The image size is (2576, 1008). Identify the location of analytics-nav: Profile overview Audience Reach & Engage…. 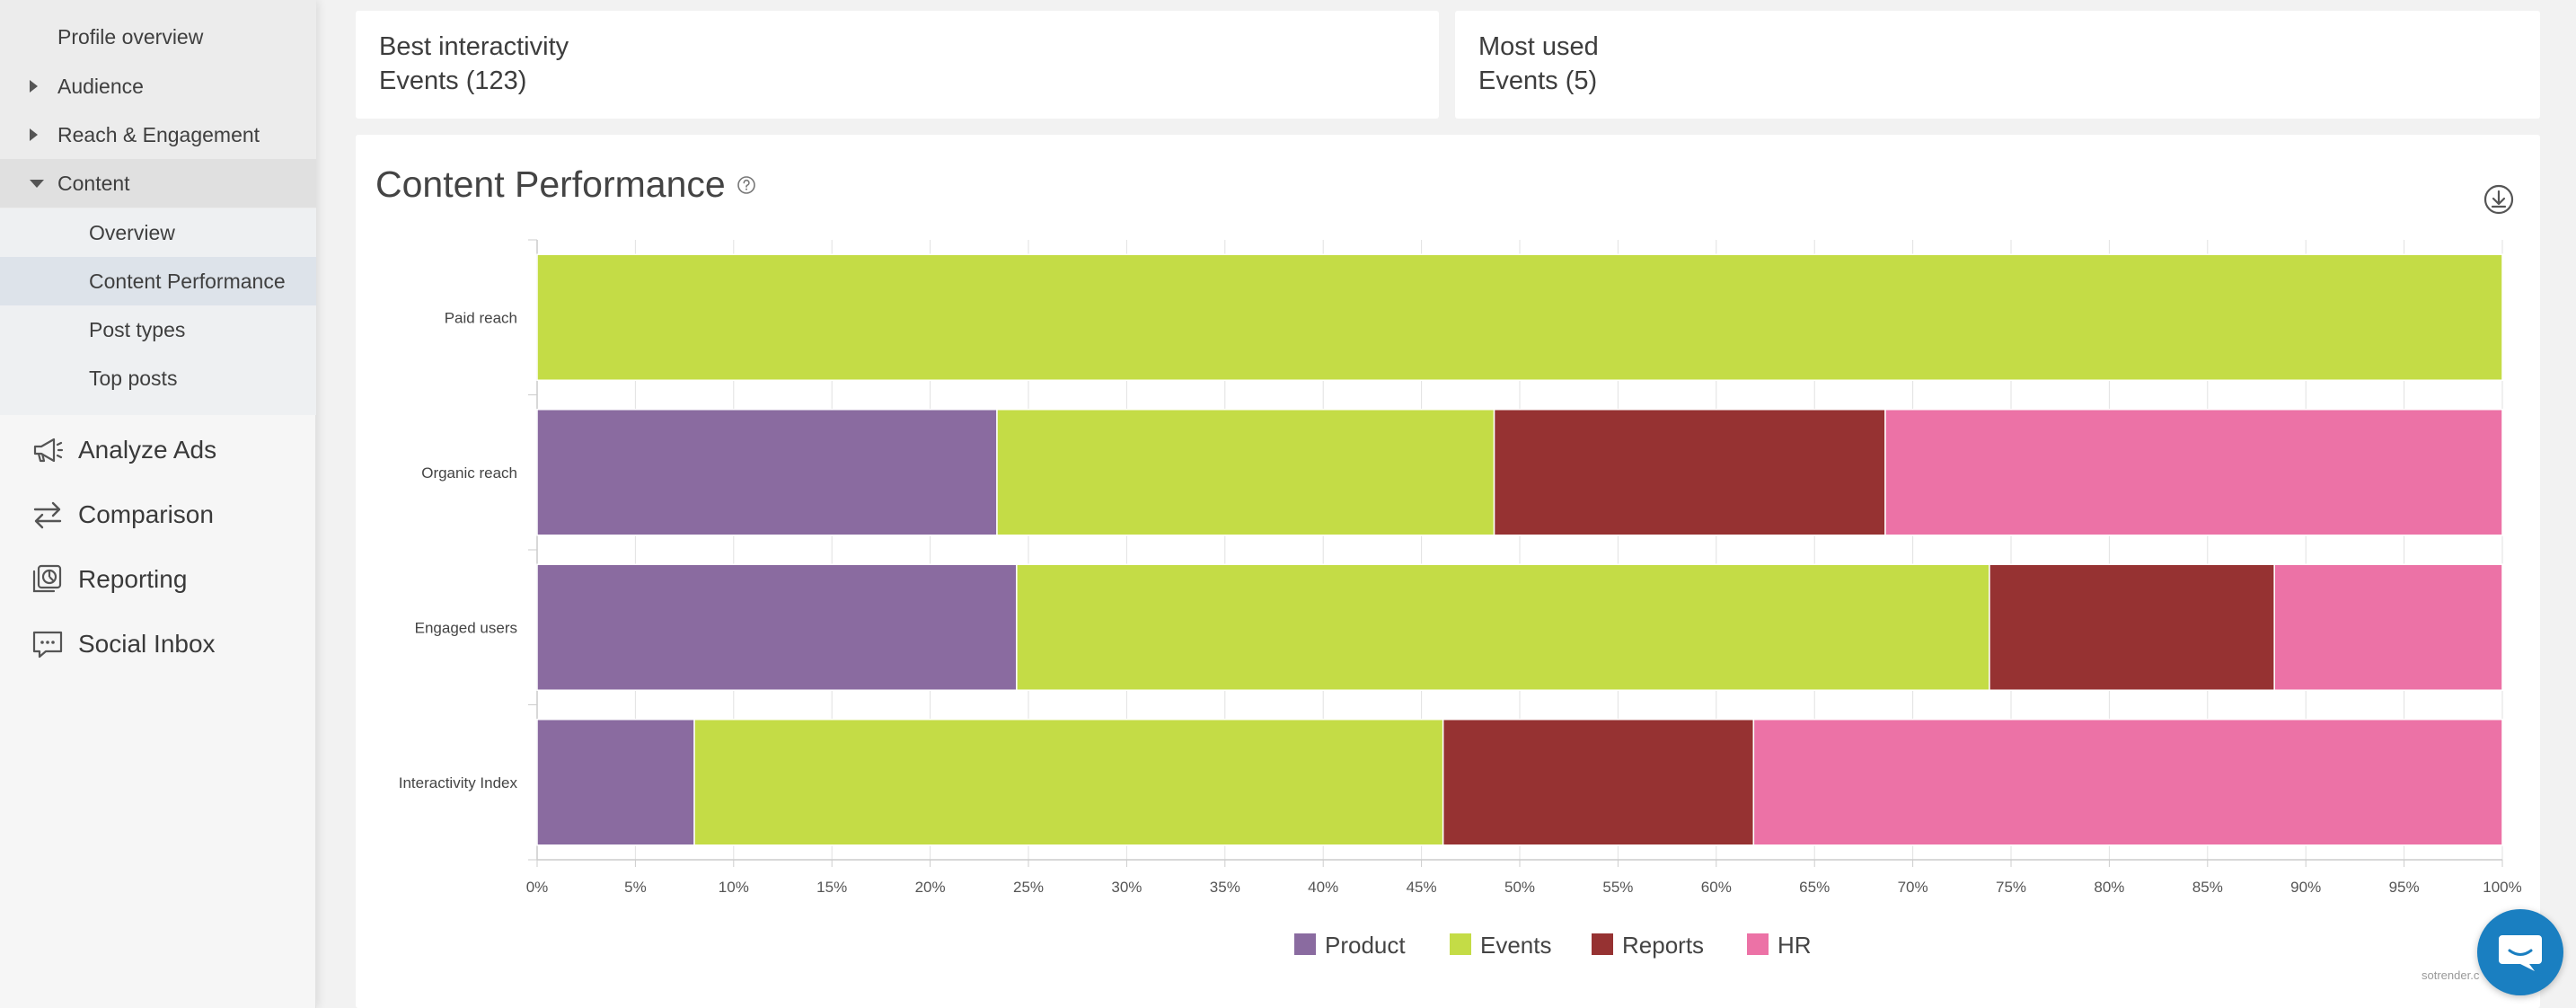
(158, 208).